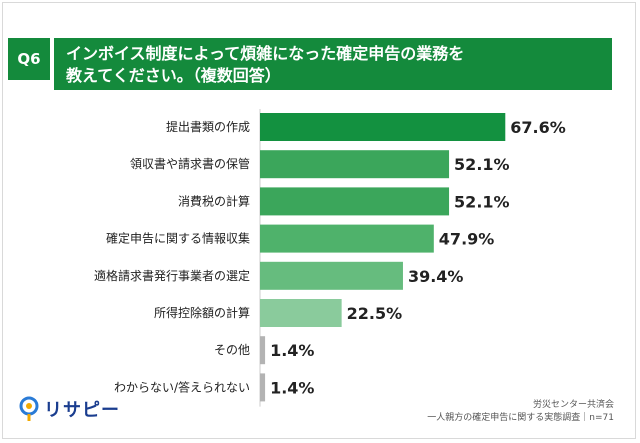 The image size is (640, 443). What do you see at coordinates (265, 53) in the screenshot?
I see `question-title-line1: インボイス制度によって煩雑になった確定申告の業務を` at bounding box center [265, 53].